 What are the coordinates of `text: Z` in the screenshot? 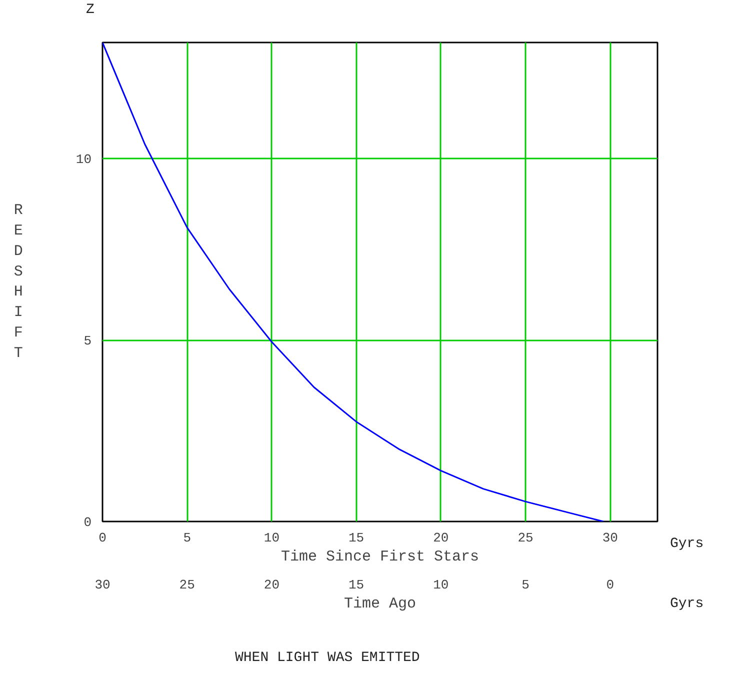 It's located at (90, 10).